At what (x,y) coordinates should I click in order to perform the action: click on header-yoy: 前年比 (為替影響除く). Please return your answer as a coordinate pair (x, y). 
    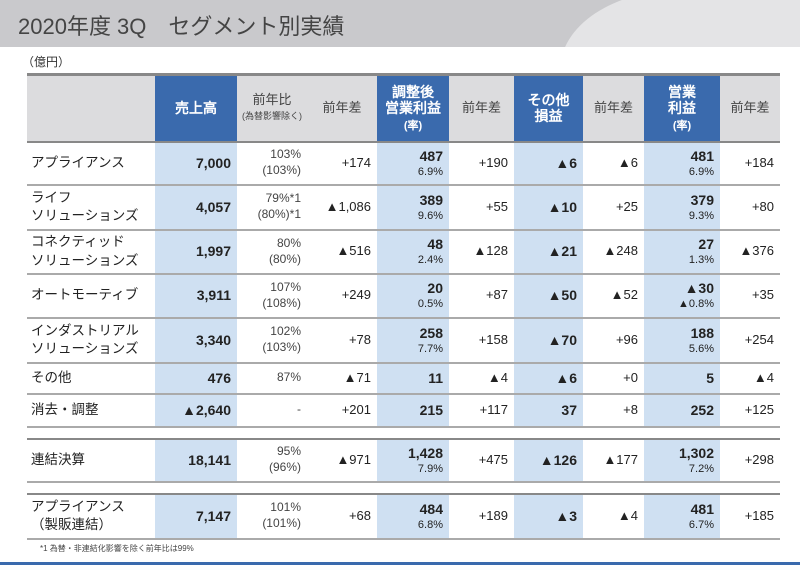
    Looking at the image, I should click on (272, 108).